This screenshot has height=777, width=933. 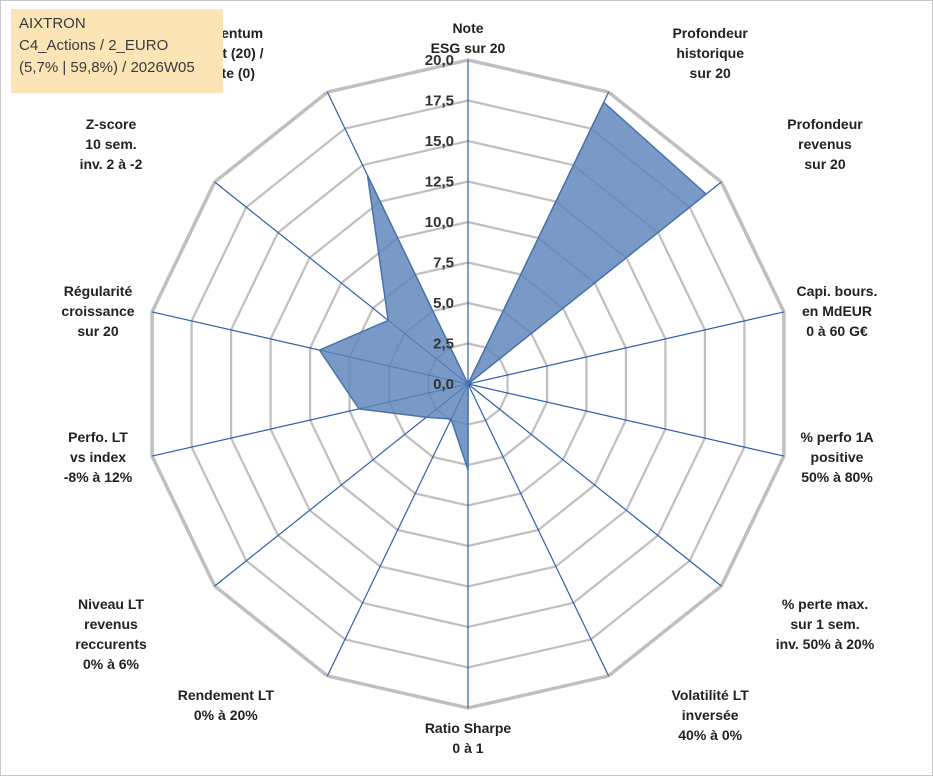 What do you see at coordinates (468, 48) in the screenshot?
I see `axis-label-line: ESG sur 20` at bounding box center [468, 48].